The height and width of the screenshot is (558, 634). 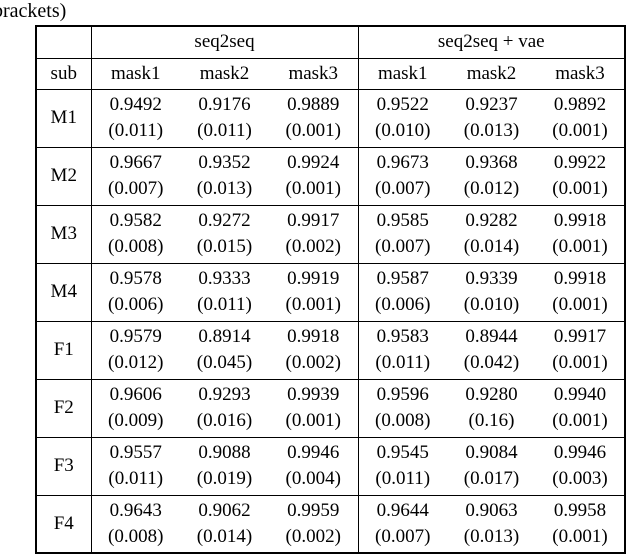 I want to click on cell-value: 0.9545, so click(x=402, y=452).